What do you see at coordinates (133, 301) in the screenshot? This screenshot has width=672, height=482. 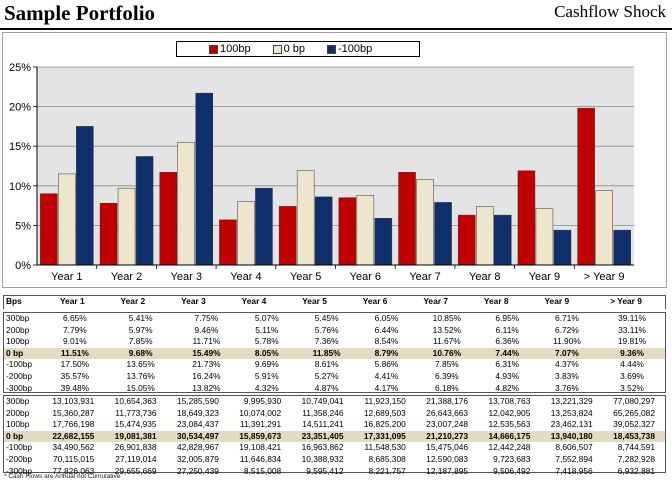 I see `column-header: Year 2` at bounding box center [133, 301].